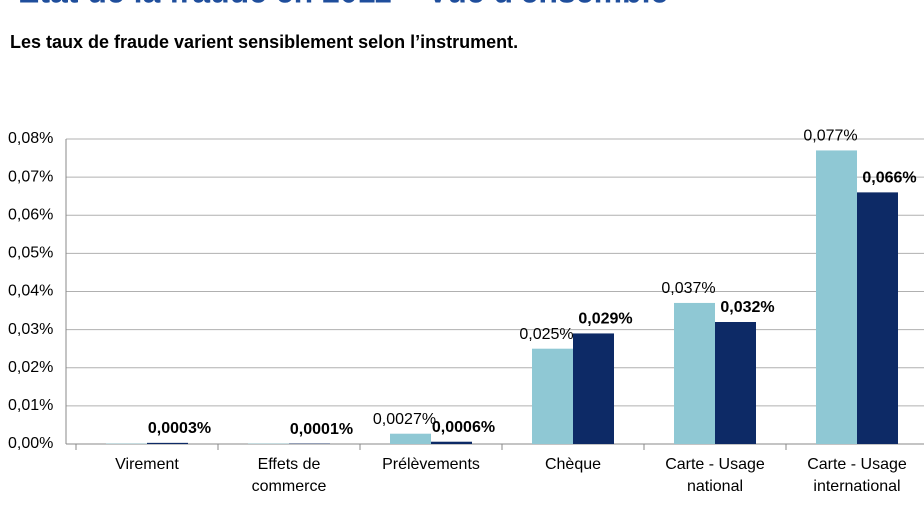 This screenshot has height=520, width=924. I want to click on value-label: 0,025%, so click(546, 334).